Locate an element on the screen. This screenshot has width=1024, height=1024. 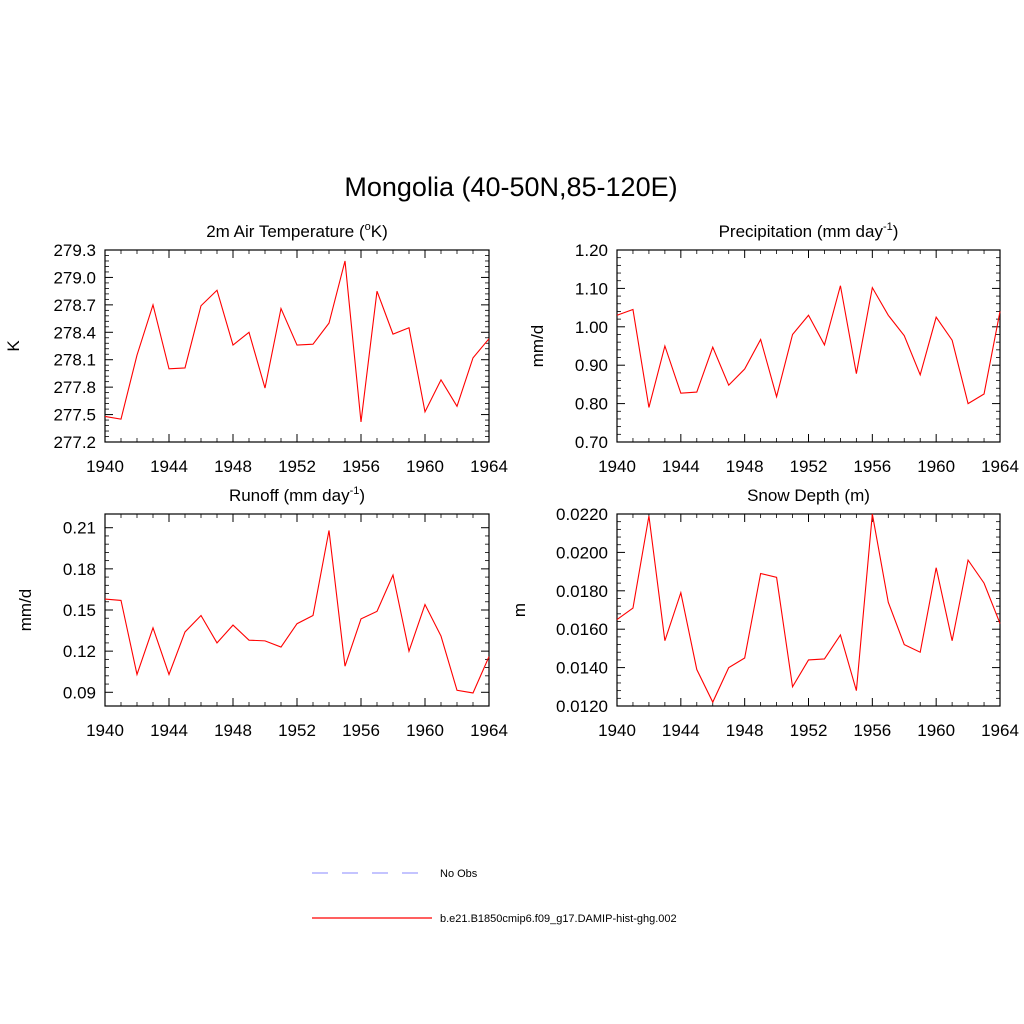
panel-title-main: 2m Air Temperature ( is located at coordinates (285, 231).